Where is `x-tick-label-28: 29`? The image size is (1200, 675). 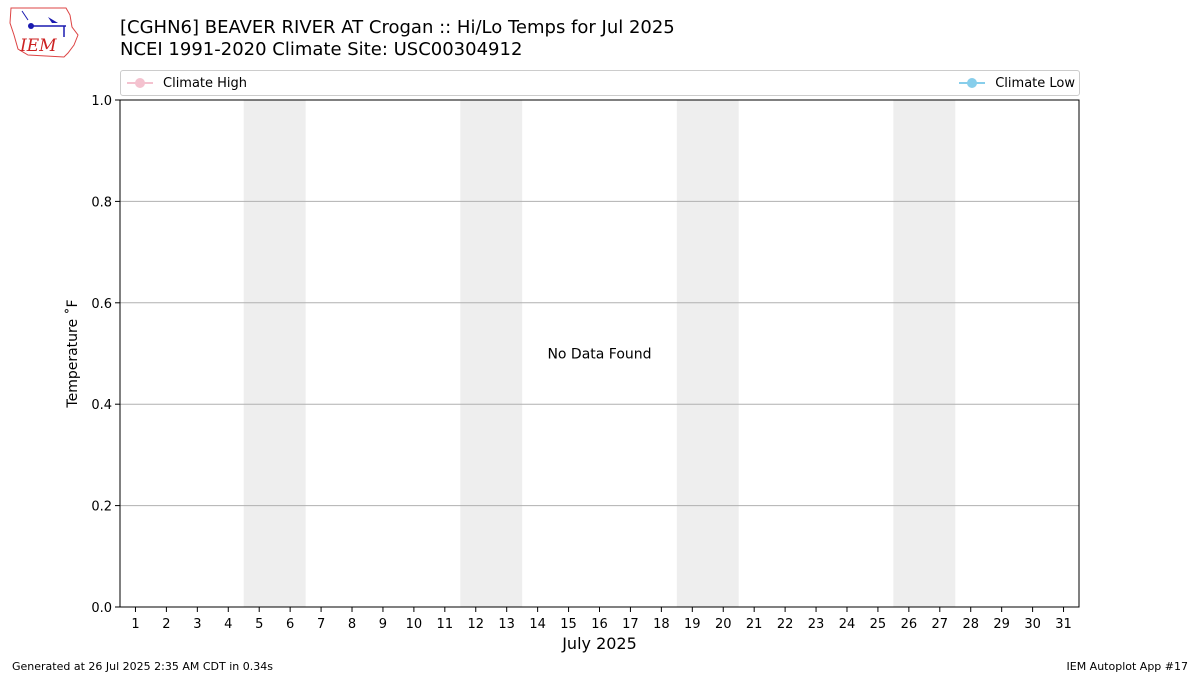
x-tick-label-28: 29 is located at coordinates (1001, 624).